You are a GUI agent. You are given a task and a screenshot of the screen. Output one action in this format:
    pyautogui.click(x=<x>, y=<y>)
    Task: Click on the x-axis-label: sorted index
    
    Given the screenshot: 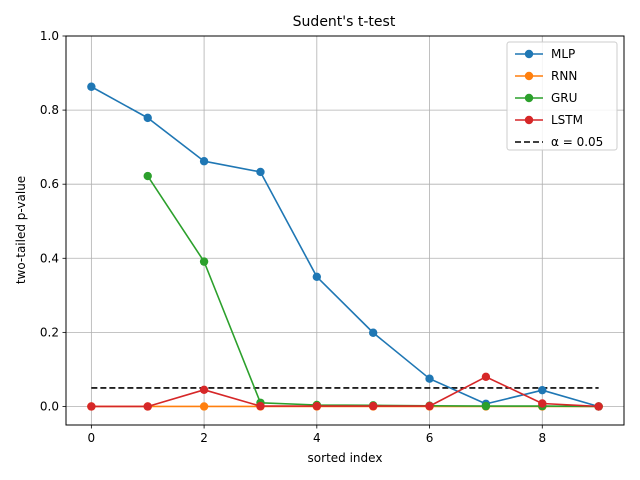 What is the action you would take?
    pyautogui.click(x=345, y=458)
    